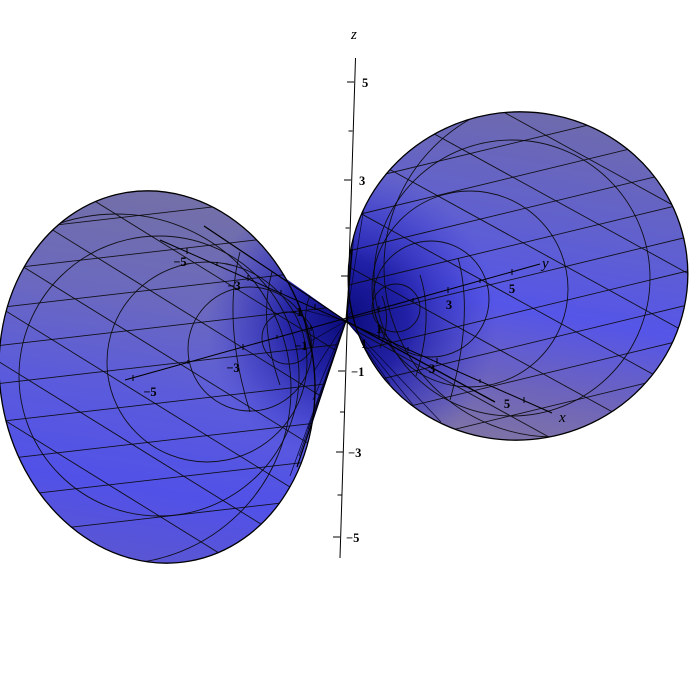  Describe the element at coordinates (149, 392) in the screenshot. I see `y-tick-label: −5` at that location.